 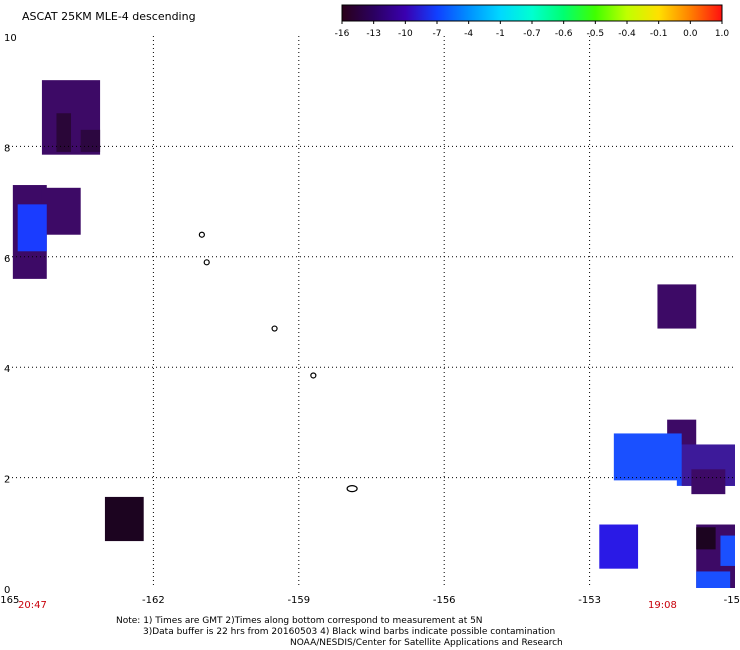 I want to click on x-tick-label: -162, so click(x=153, y=600).